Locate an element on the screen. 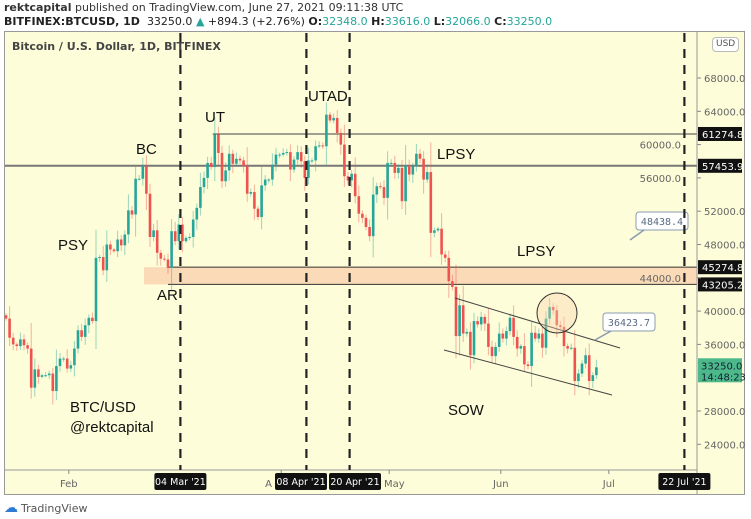 The image size is (751, 519). high-value: 33616.0 is located at coordinates (407, 21).